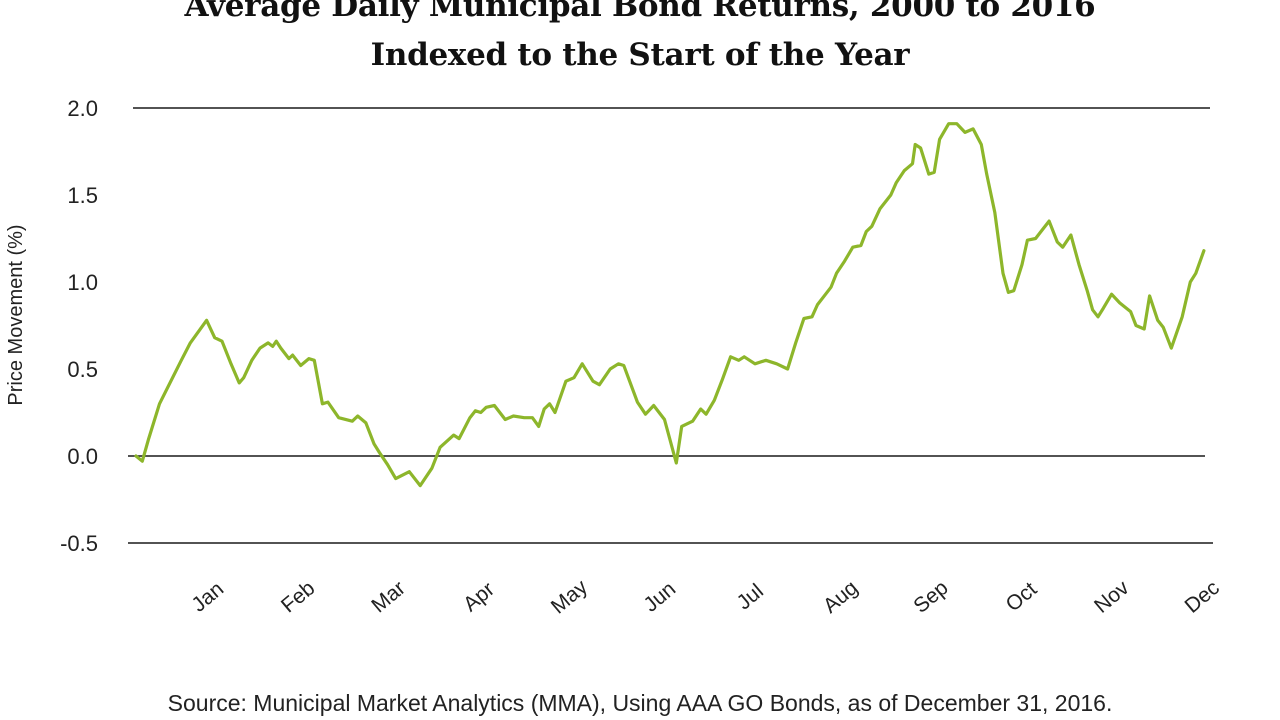 This screenshot has width=1280, height=720. I want to click on y-tick-label: 0.5, so click(82, 369).